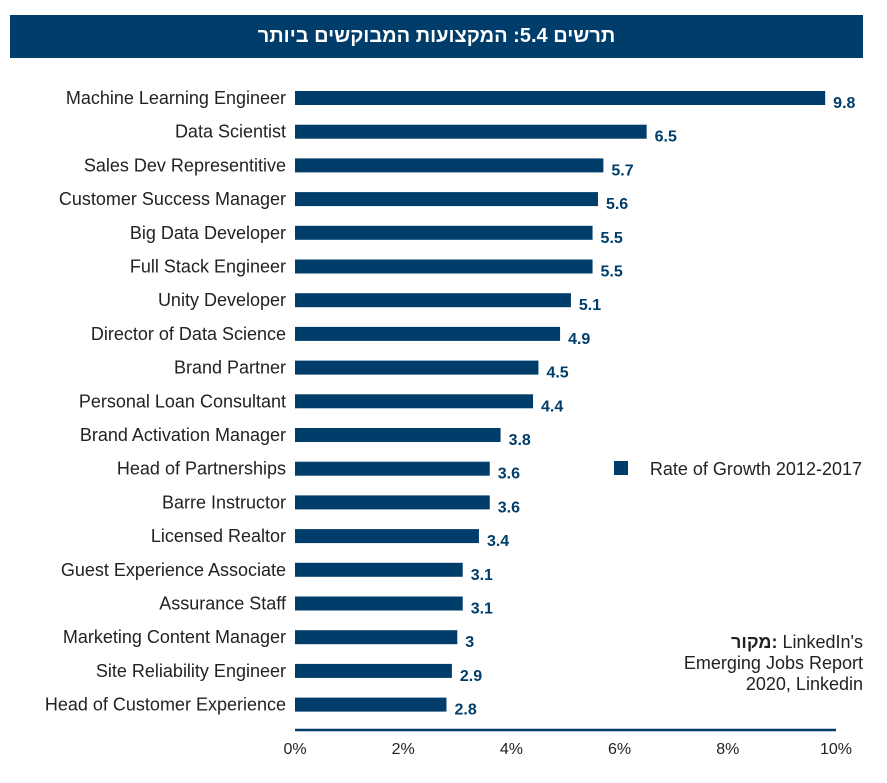 The height and width of the screenshot is (783, 887). I want to click on category-label: Brand Activation Manager, so click(183, 435).